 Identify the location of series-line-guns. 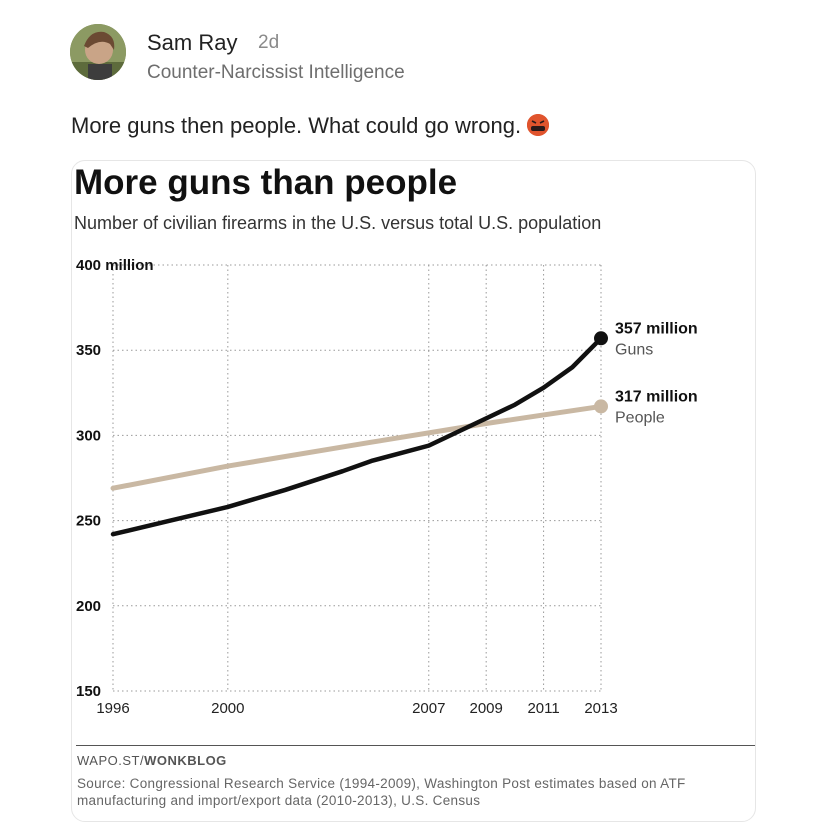
(357, 436).